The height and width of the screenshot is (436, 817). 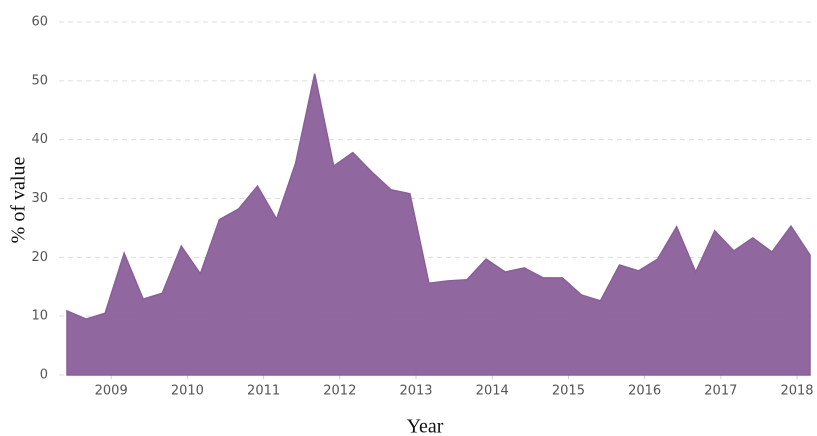 What do you see at coordinates (720, 391) in the screenshot?
I see `x-tick-label: 2017` at bounding box center [720, 391].